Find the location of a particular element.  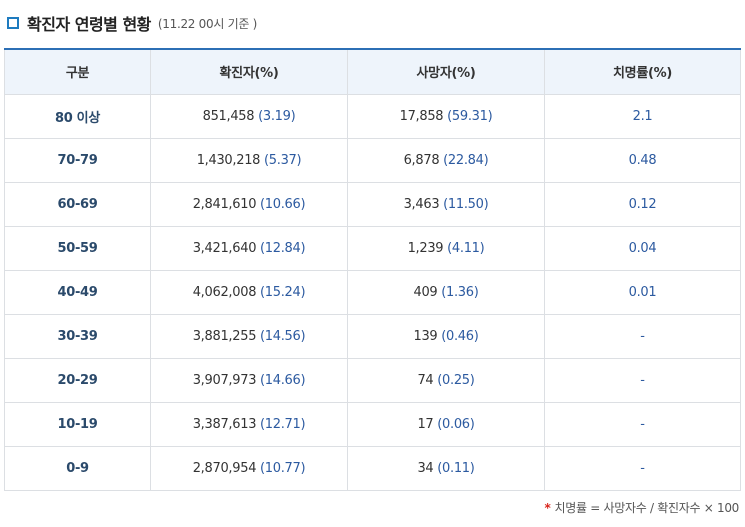

age-group-cell: 30-39 is located at coordinates (77, 336).